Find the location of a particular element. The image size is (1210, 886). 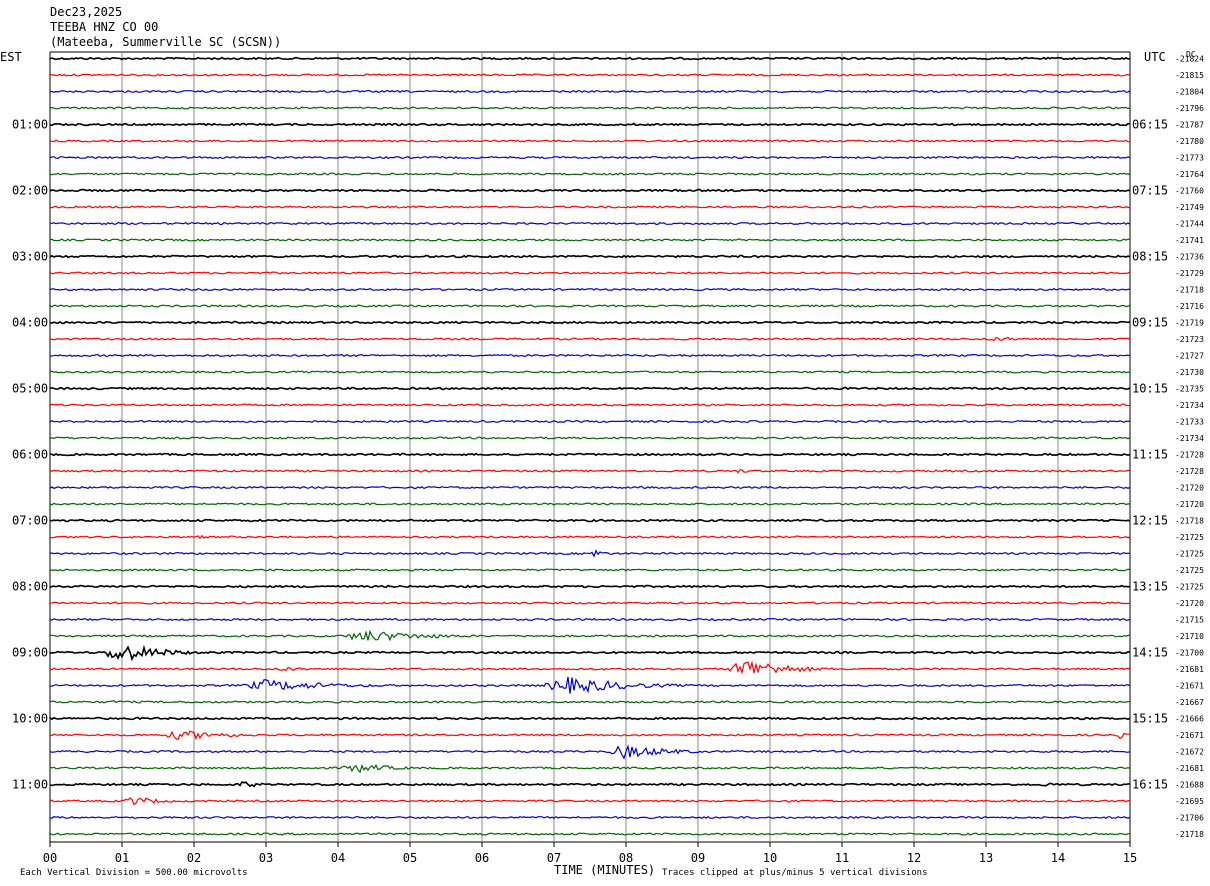

x-tick-label: 00 is located at coordinates (50, 858).